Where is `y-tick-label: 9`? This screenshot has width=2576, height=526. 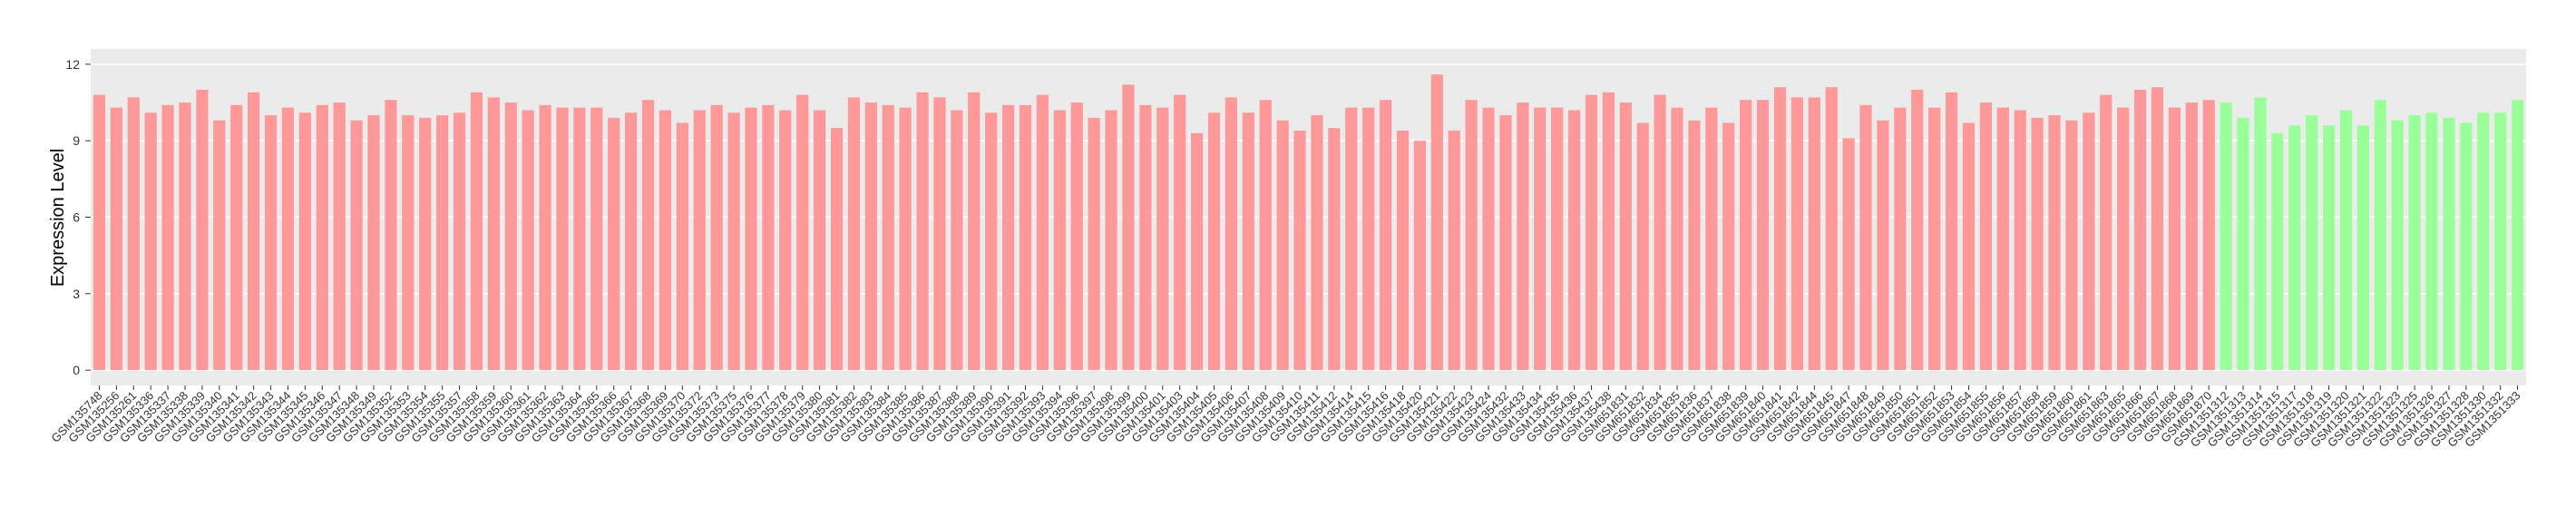 y-tick-label: 9 is located at coordinates (76, 141).